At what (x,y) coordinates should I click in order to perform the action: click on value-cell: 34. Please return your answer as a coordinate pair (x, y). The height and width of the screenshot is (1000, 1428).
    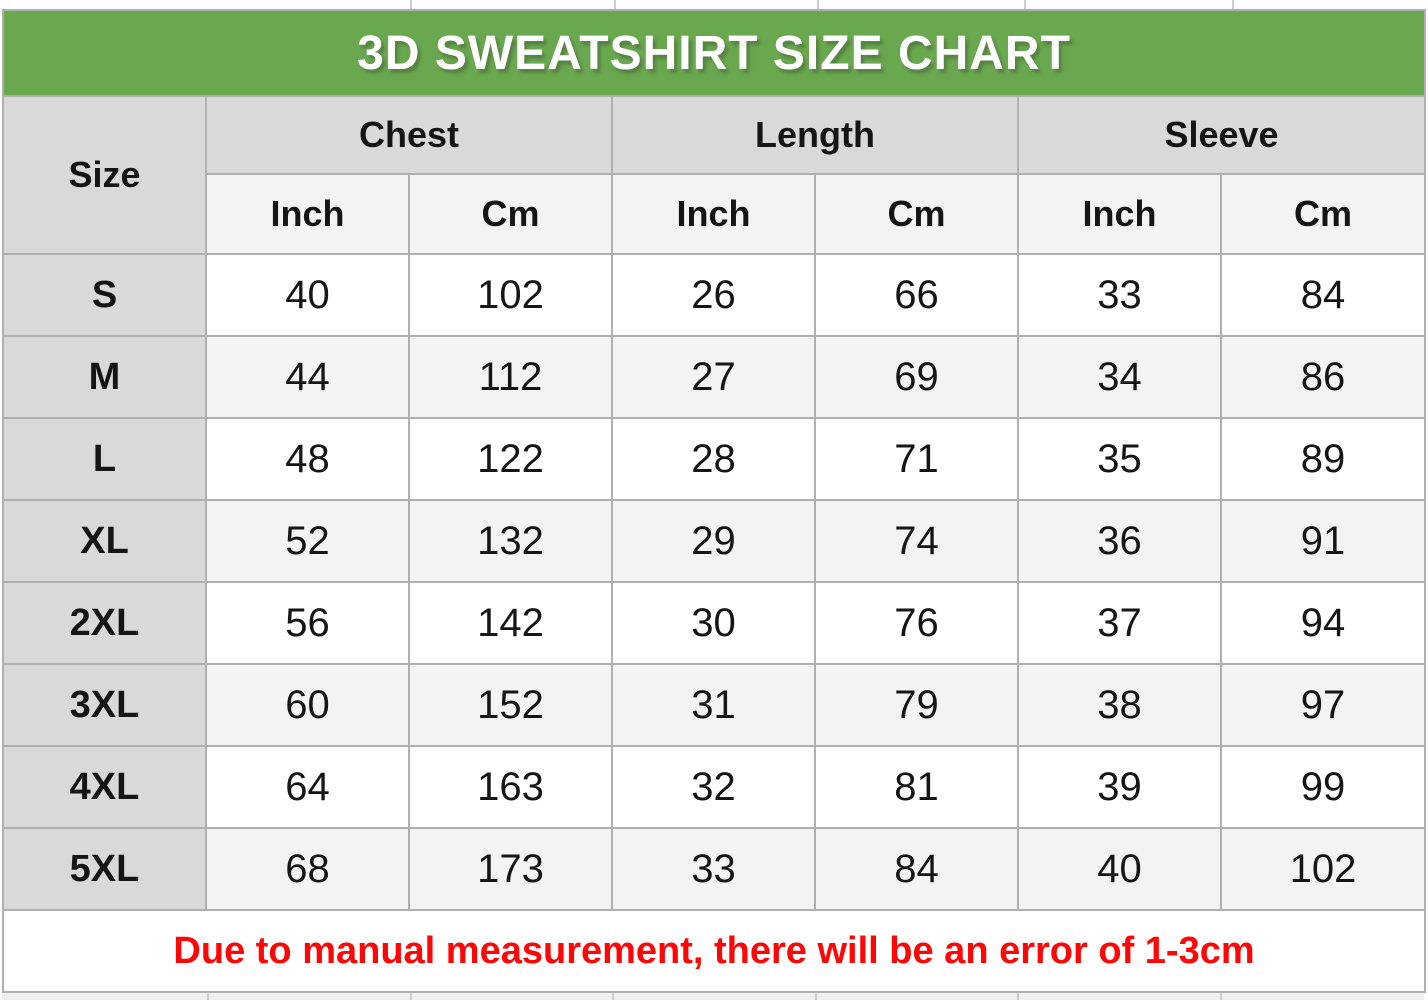
    Looking at the image, I should click on (1119, 377).